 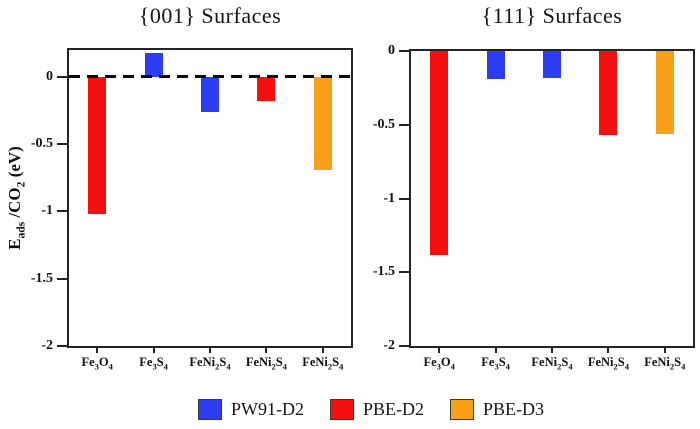 I want to click on legend-label: PW91-D2, so click(x=267, y=409).